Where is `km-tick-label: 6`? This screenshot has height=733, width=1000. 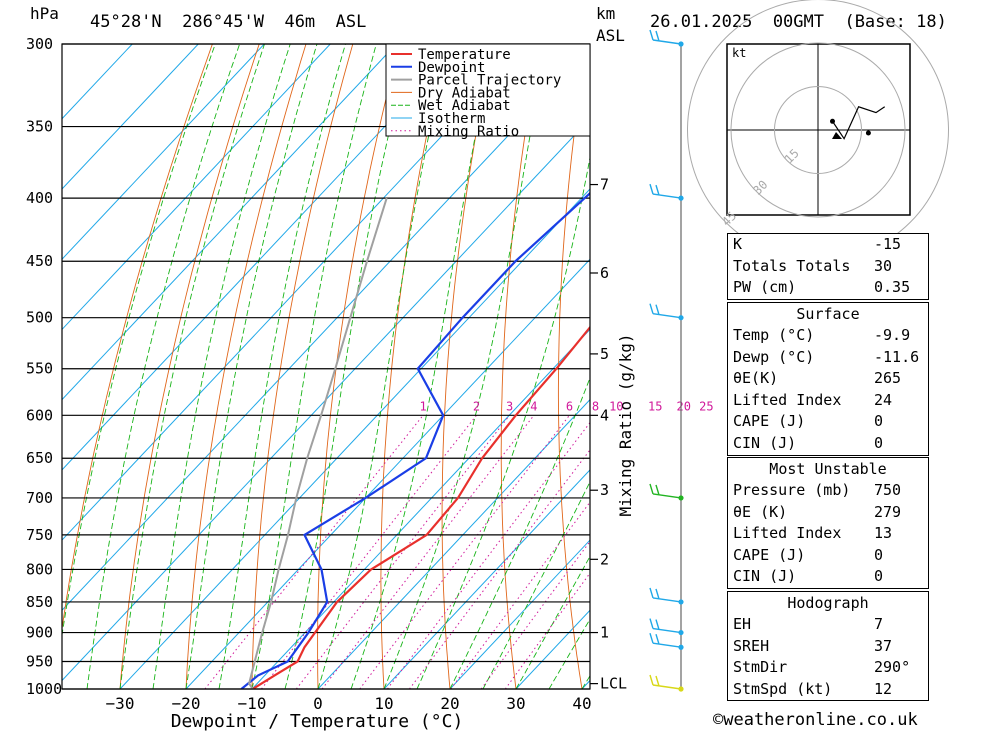
km-tick-label: 6 is located at coordinates (604, 273).